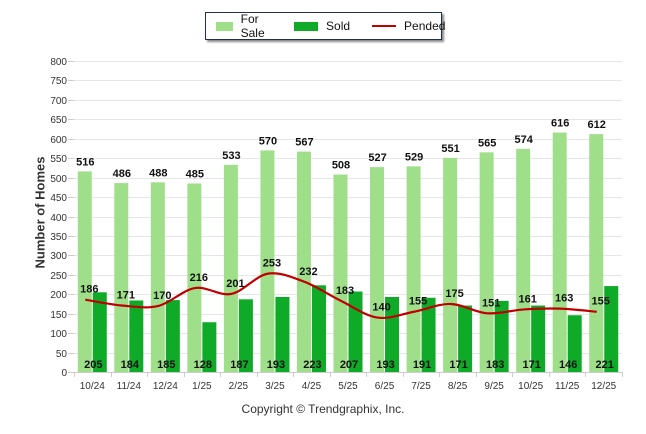 The width and height of the screenshot is (646, 434). Describe the element at coordinates (421, 386) in the screenshot. I see `x-tick-label: 7/25` at that location.